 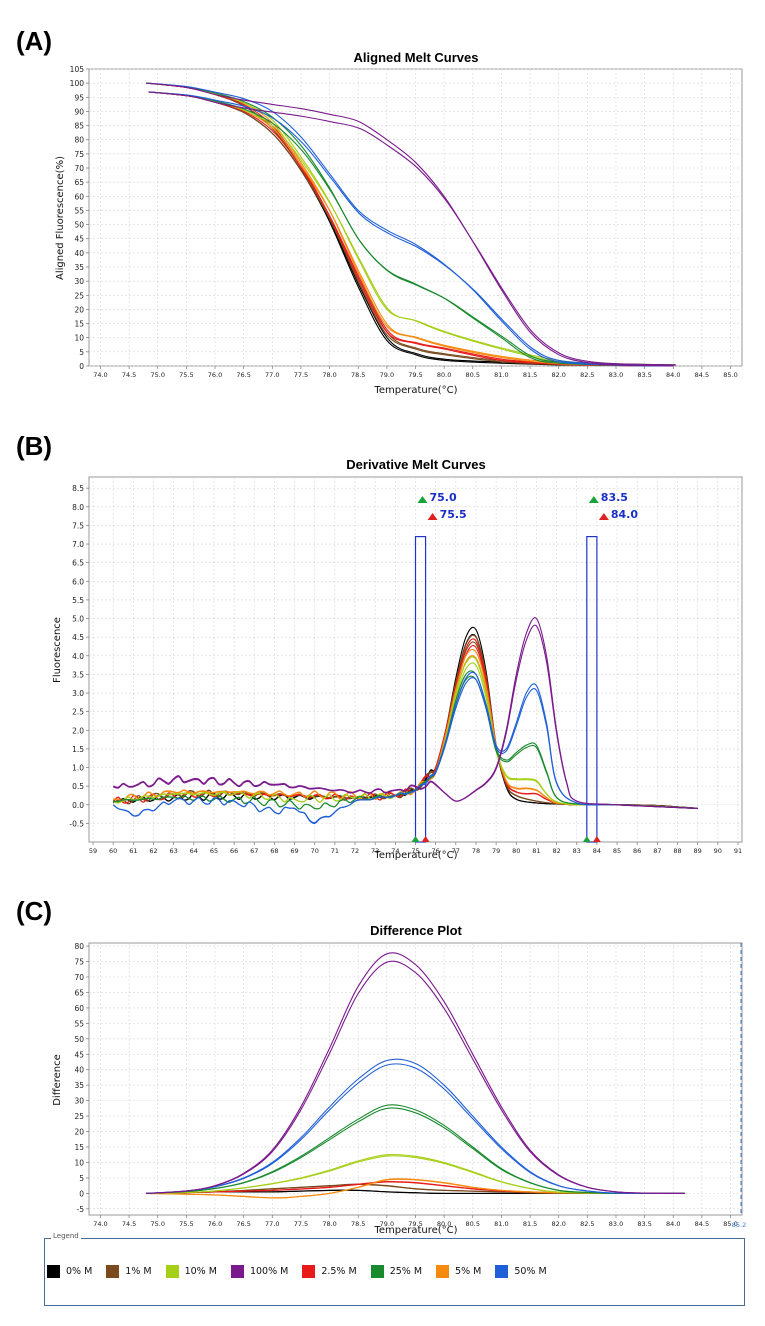 I want to click on y-tick-label: 50, so click(x=79, y=225).